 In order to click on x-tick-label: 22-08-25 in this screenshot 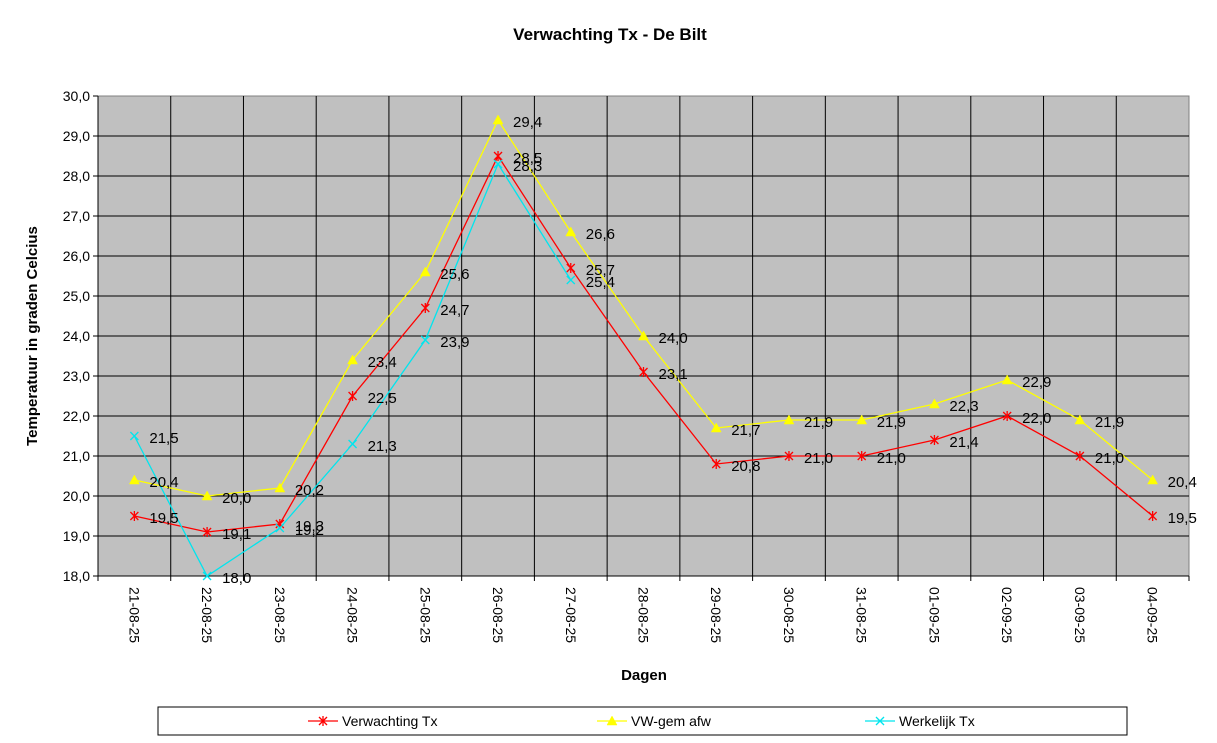, I will do `click(207, 615)`.